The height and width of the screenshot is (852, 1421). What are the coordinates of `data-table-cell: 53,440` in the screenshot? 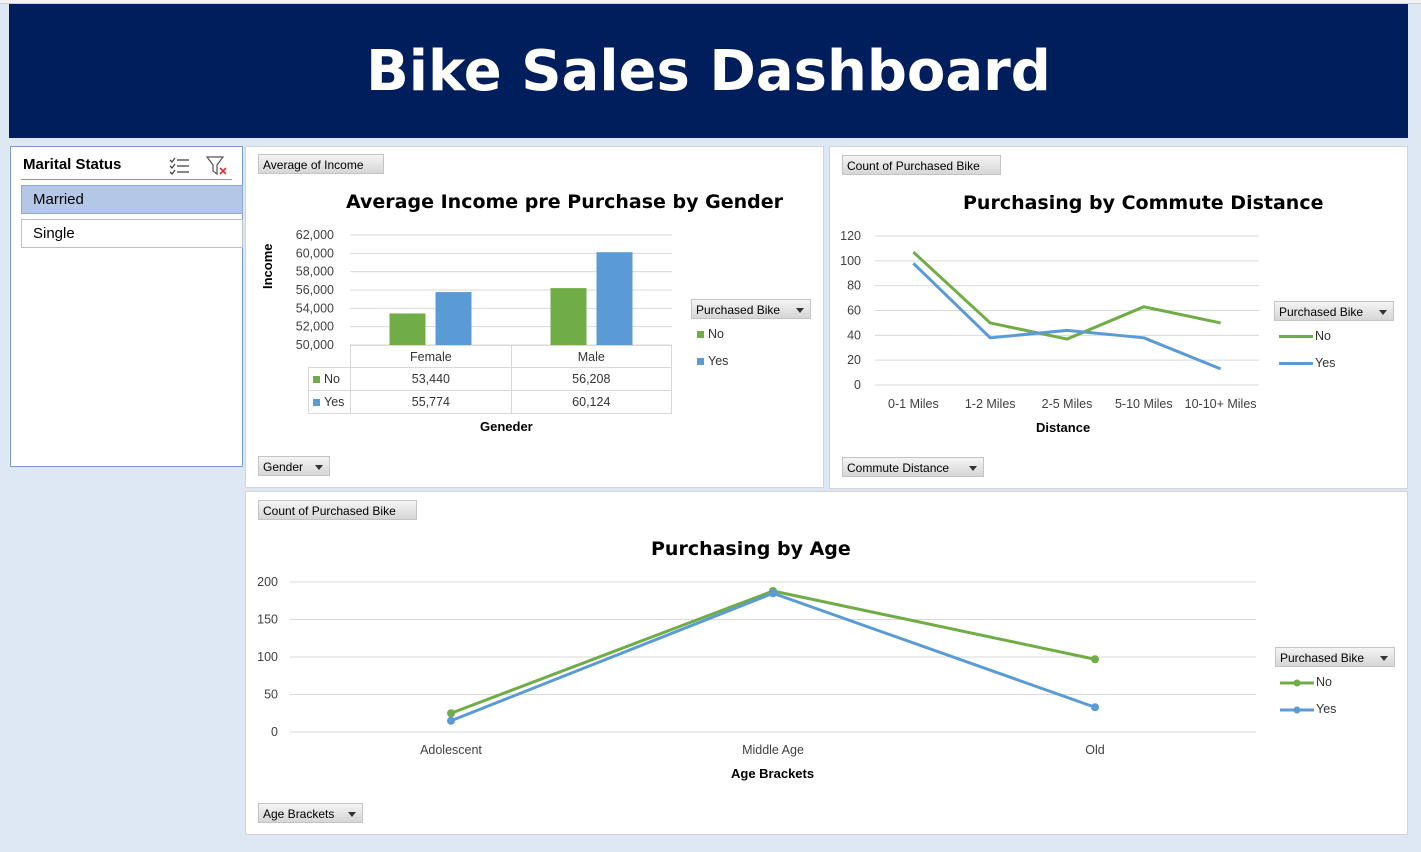 It's located at (431, 379).